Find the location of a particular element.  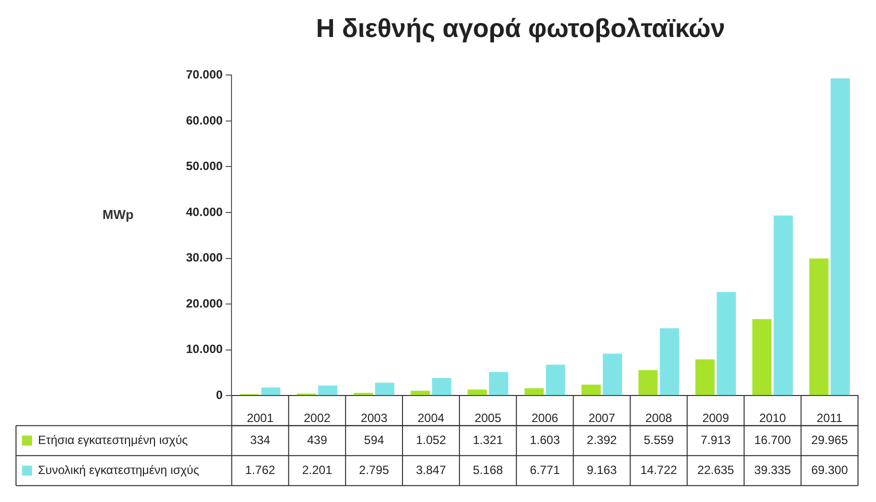

legend-label: Ετήσια εγκατεστημένη ισχύς is located at coordinates (113, 439).